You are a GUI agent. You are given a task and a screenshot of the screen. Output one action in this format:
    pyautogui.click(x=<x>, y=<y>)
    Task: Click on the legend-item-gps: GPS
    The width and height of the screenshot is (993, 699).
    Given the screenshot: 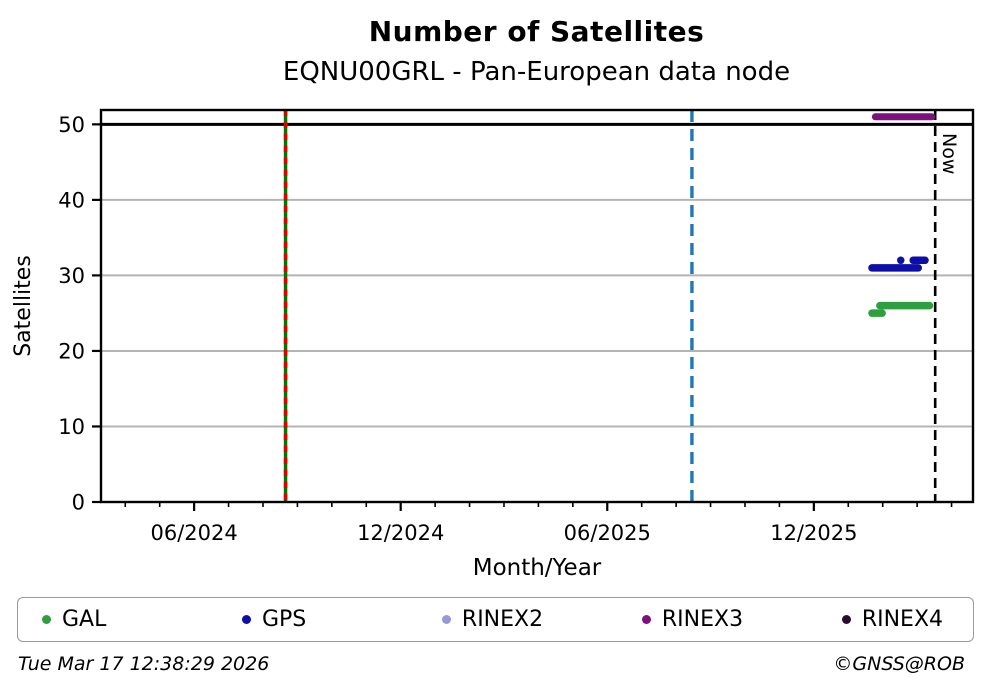 What is the action you would take?
    pyautogui.click(x=341, y=619)
    